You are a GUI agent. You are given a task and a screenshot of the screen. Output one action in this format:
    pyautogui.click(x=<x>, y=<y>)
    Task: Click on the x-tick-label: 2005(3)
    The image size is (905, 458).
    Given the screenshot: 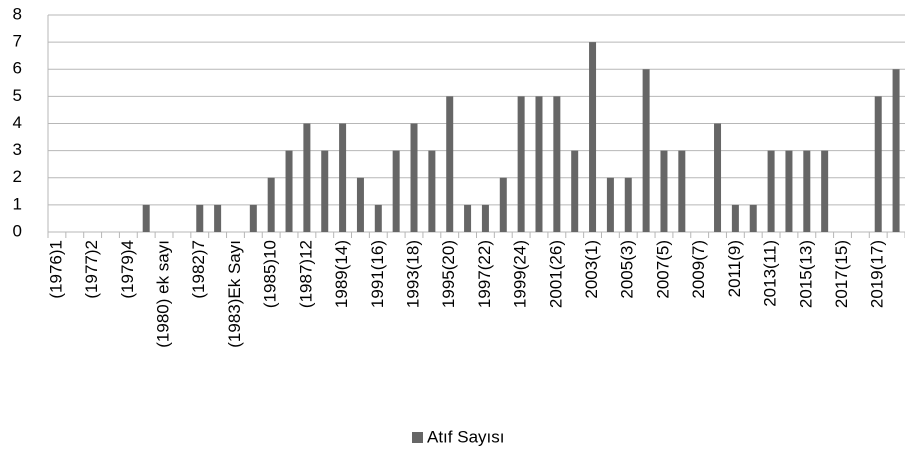 What is the action you would take?
    pyautogui.click(x=627, y=269)
    